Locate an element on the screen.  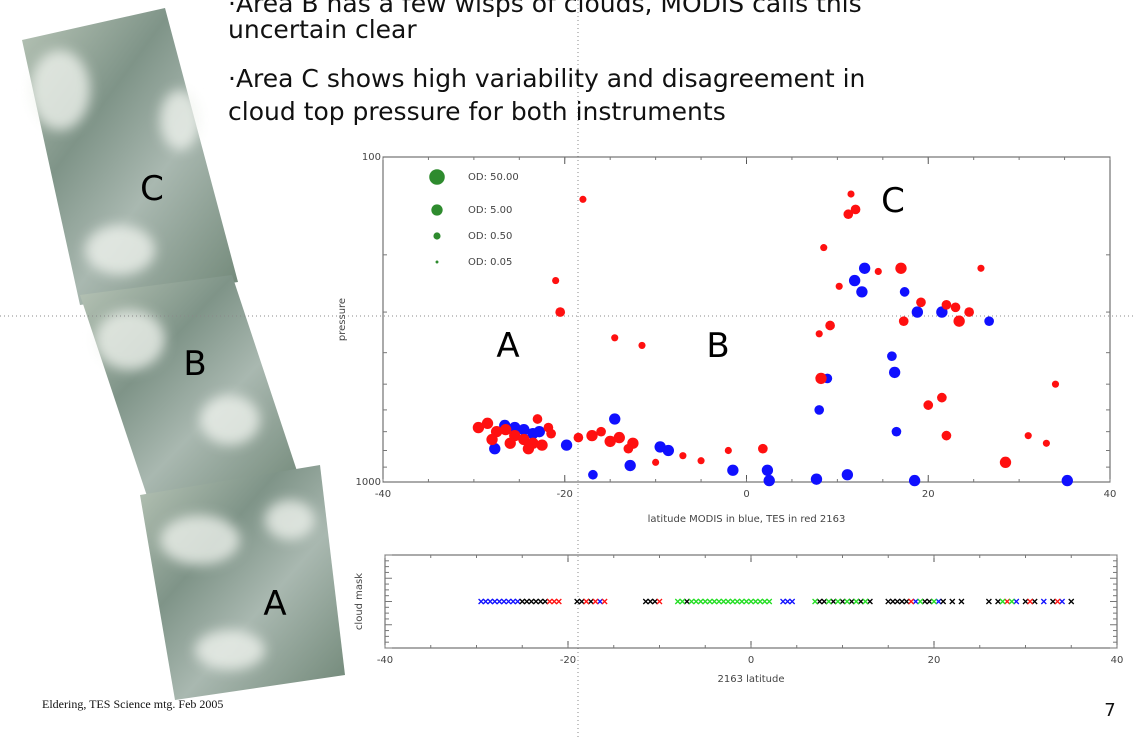
x-tick-label: 20 is located at coordinates (928, 494).